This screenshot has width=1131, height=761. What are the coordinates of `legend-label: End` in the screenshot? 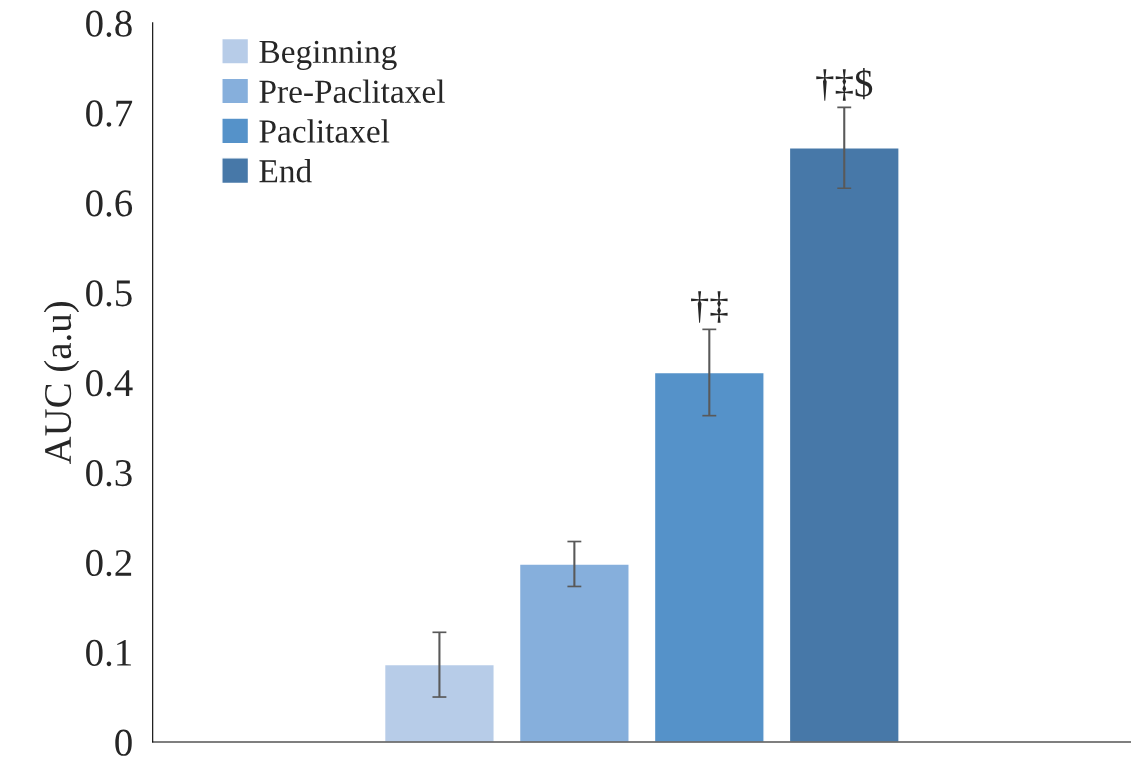 It's located at (285, 171).